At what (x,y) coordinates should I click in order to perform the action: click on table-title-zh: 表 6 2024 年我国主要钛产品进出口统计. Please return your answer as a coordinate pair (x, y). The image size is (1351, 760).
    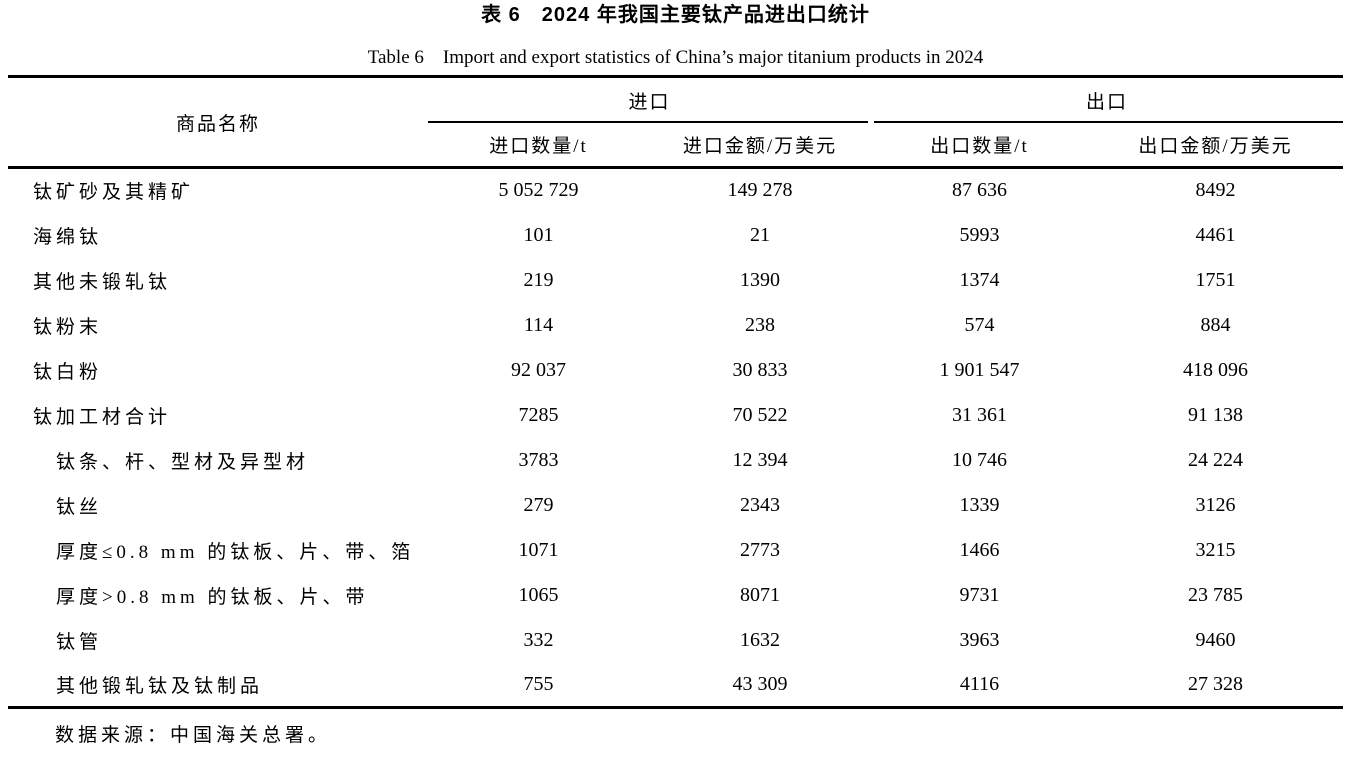
    Looking at the image, I should click on (675, 15).